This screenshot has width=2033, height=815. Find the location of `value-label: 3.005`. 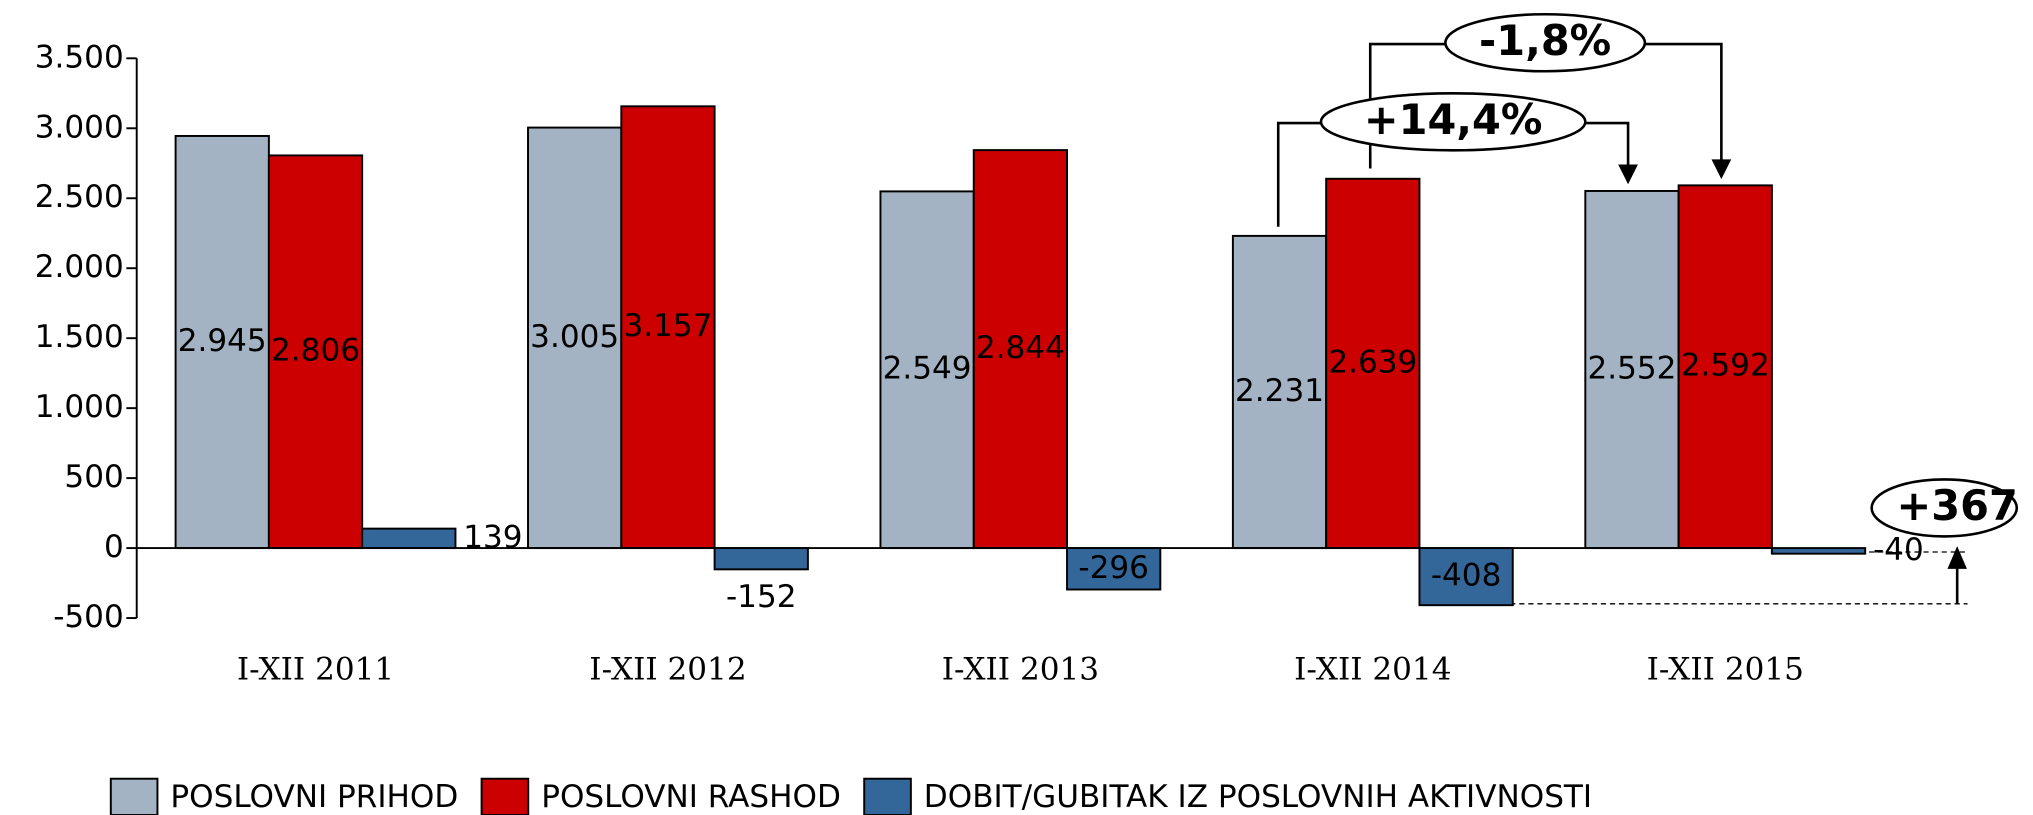

value-label: 3.005 is located at coordinates (574, 337).